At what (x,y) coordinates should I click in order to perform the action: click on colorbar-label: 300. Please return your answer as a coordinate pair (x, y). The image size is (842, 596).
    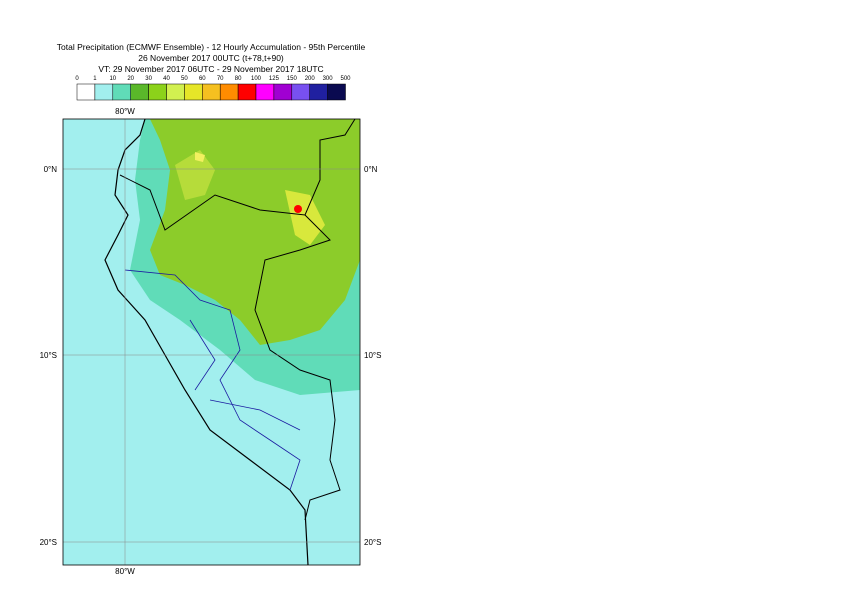
    Looking at the image, I should click on (328, 79).